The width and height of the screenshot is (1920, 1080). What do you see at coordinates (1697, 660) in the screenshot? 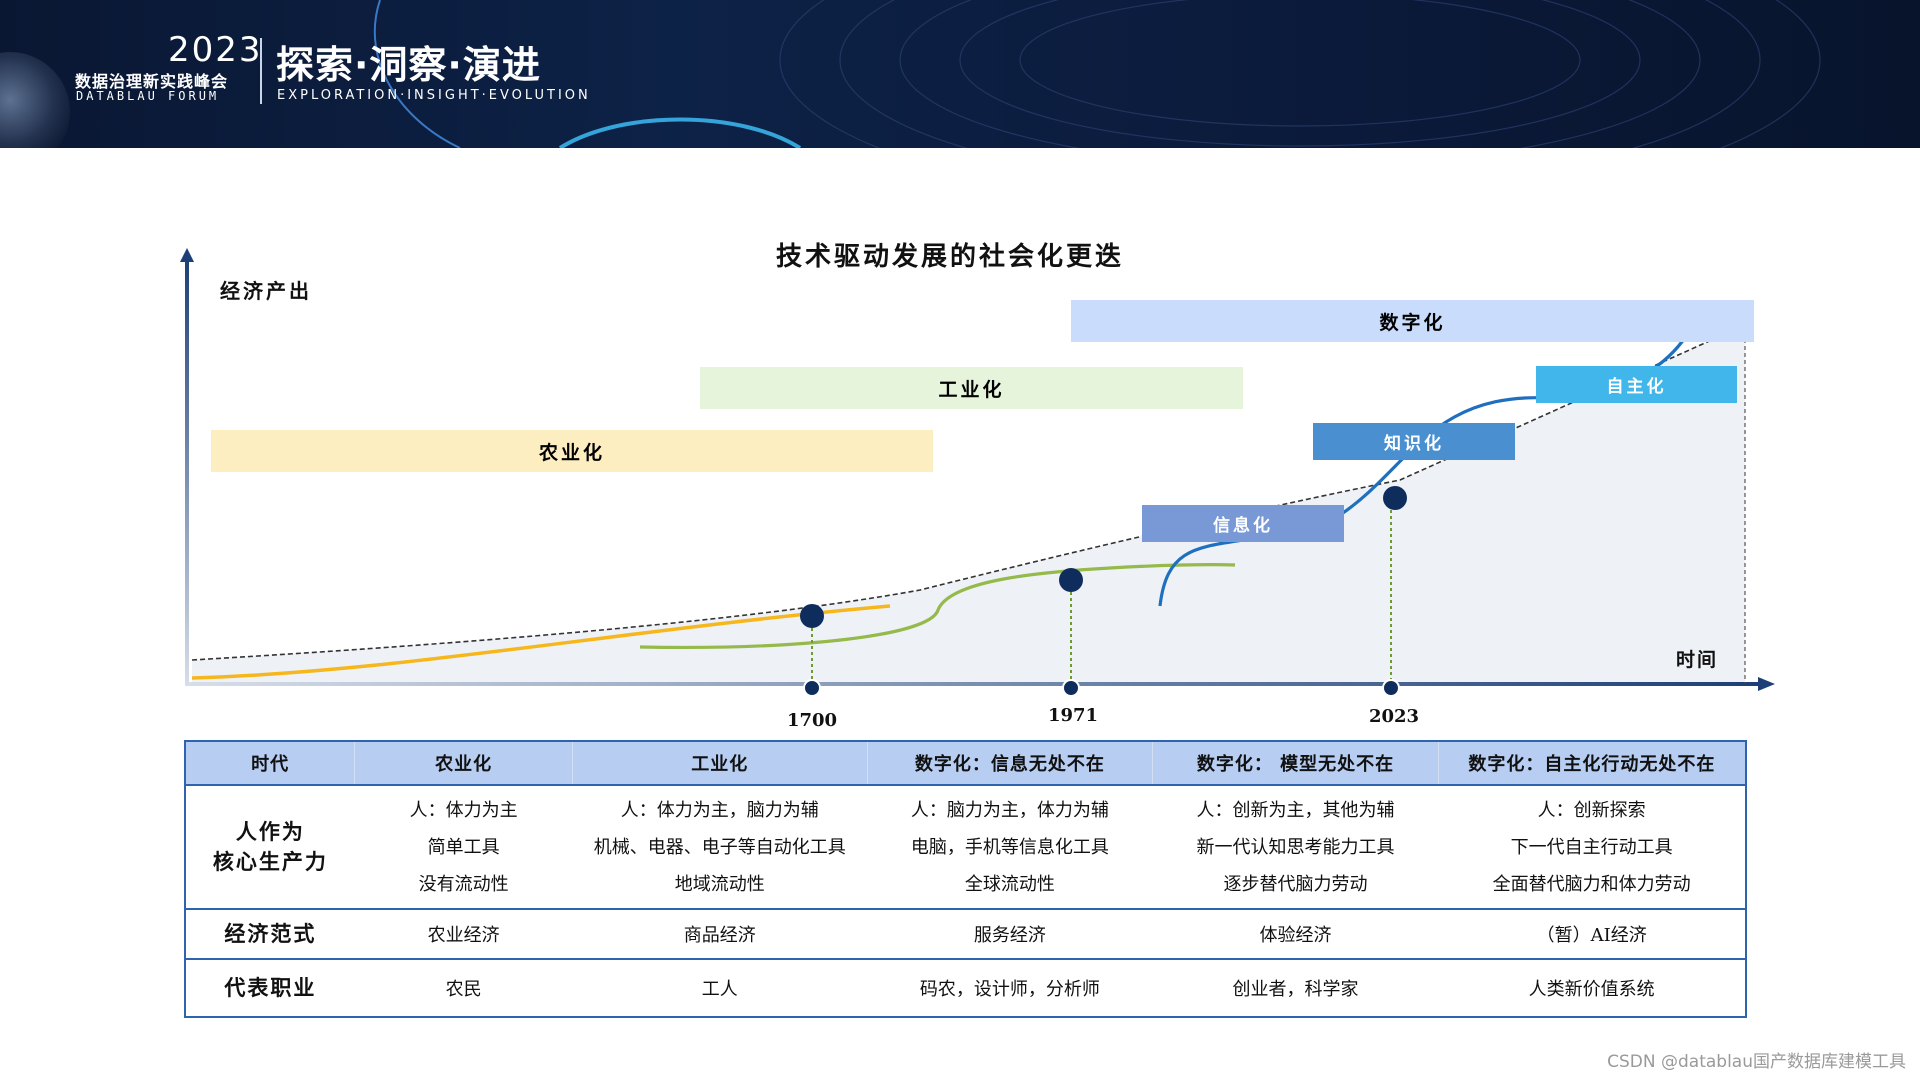
I see `x-axis-label: 时间` at bounding box center [1697, 660].